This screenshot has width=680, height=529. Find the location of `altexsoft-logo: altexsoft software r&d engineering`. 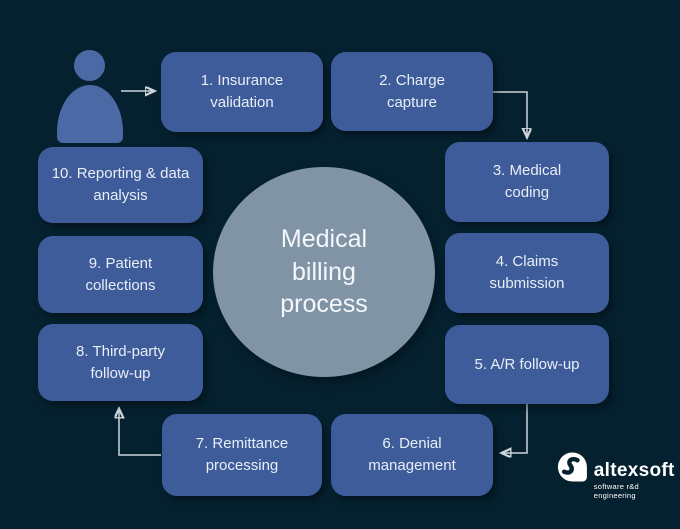

altexsoft-logo: altexsoft software r&d engineering is located at coordinates (618, 475).